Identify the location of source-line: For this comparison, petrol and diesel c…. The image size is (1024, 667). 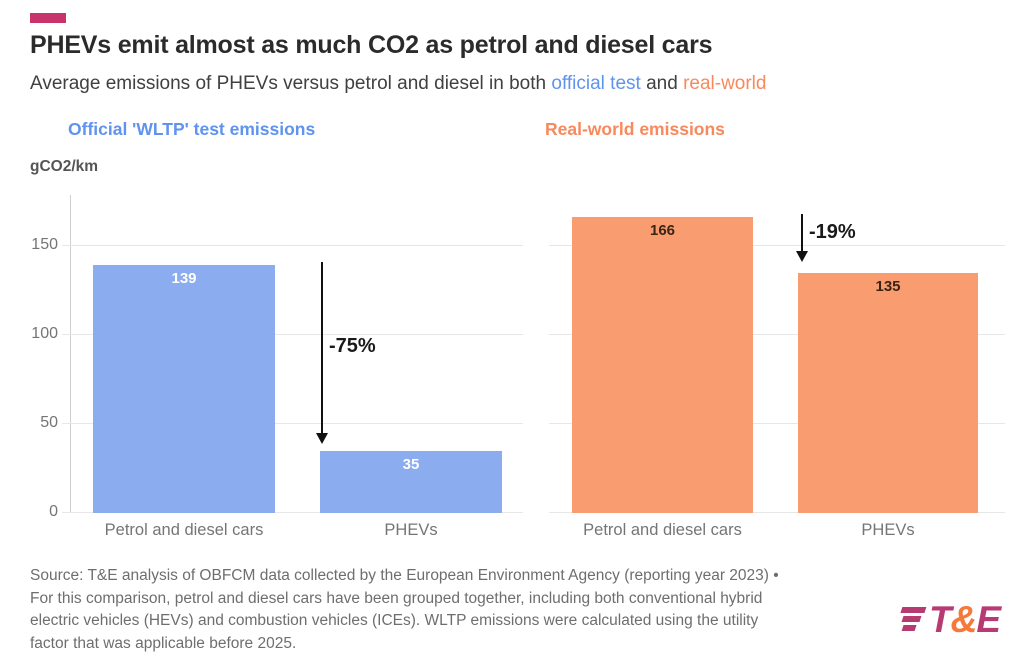
(396, 598).